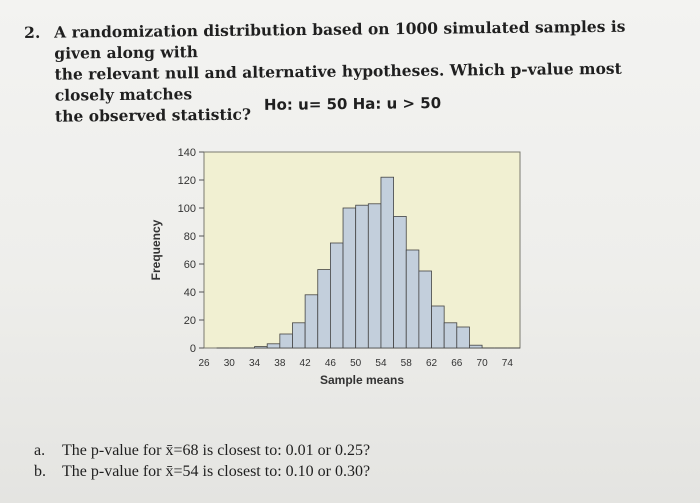 This screenshot has width=700, height=503. Describe the element at coordinates (255, 363) in the screenshot. I see `x-tick-label-34: 34` at that location.